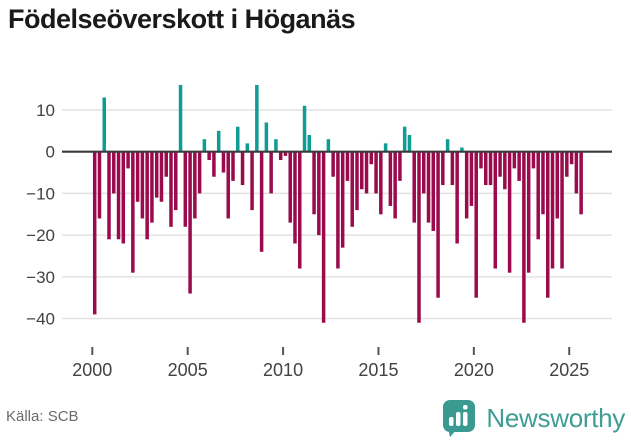 The height and width of the screenshot is (444, 631). I want to click on y-axis-label: −30, so click(40, 277).